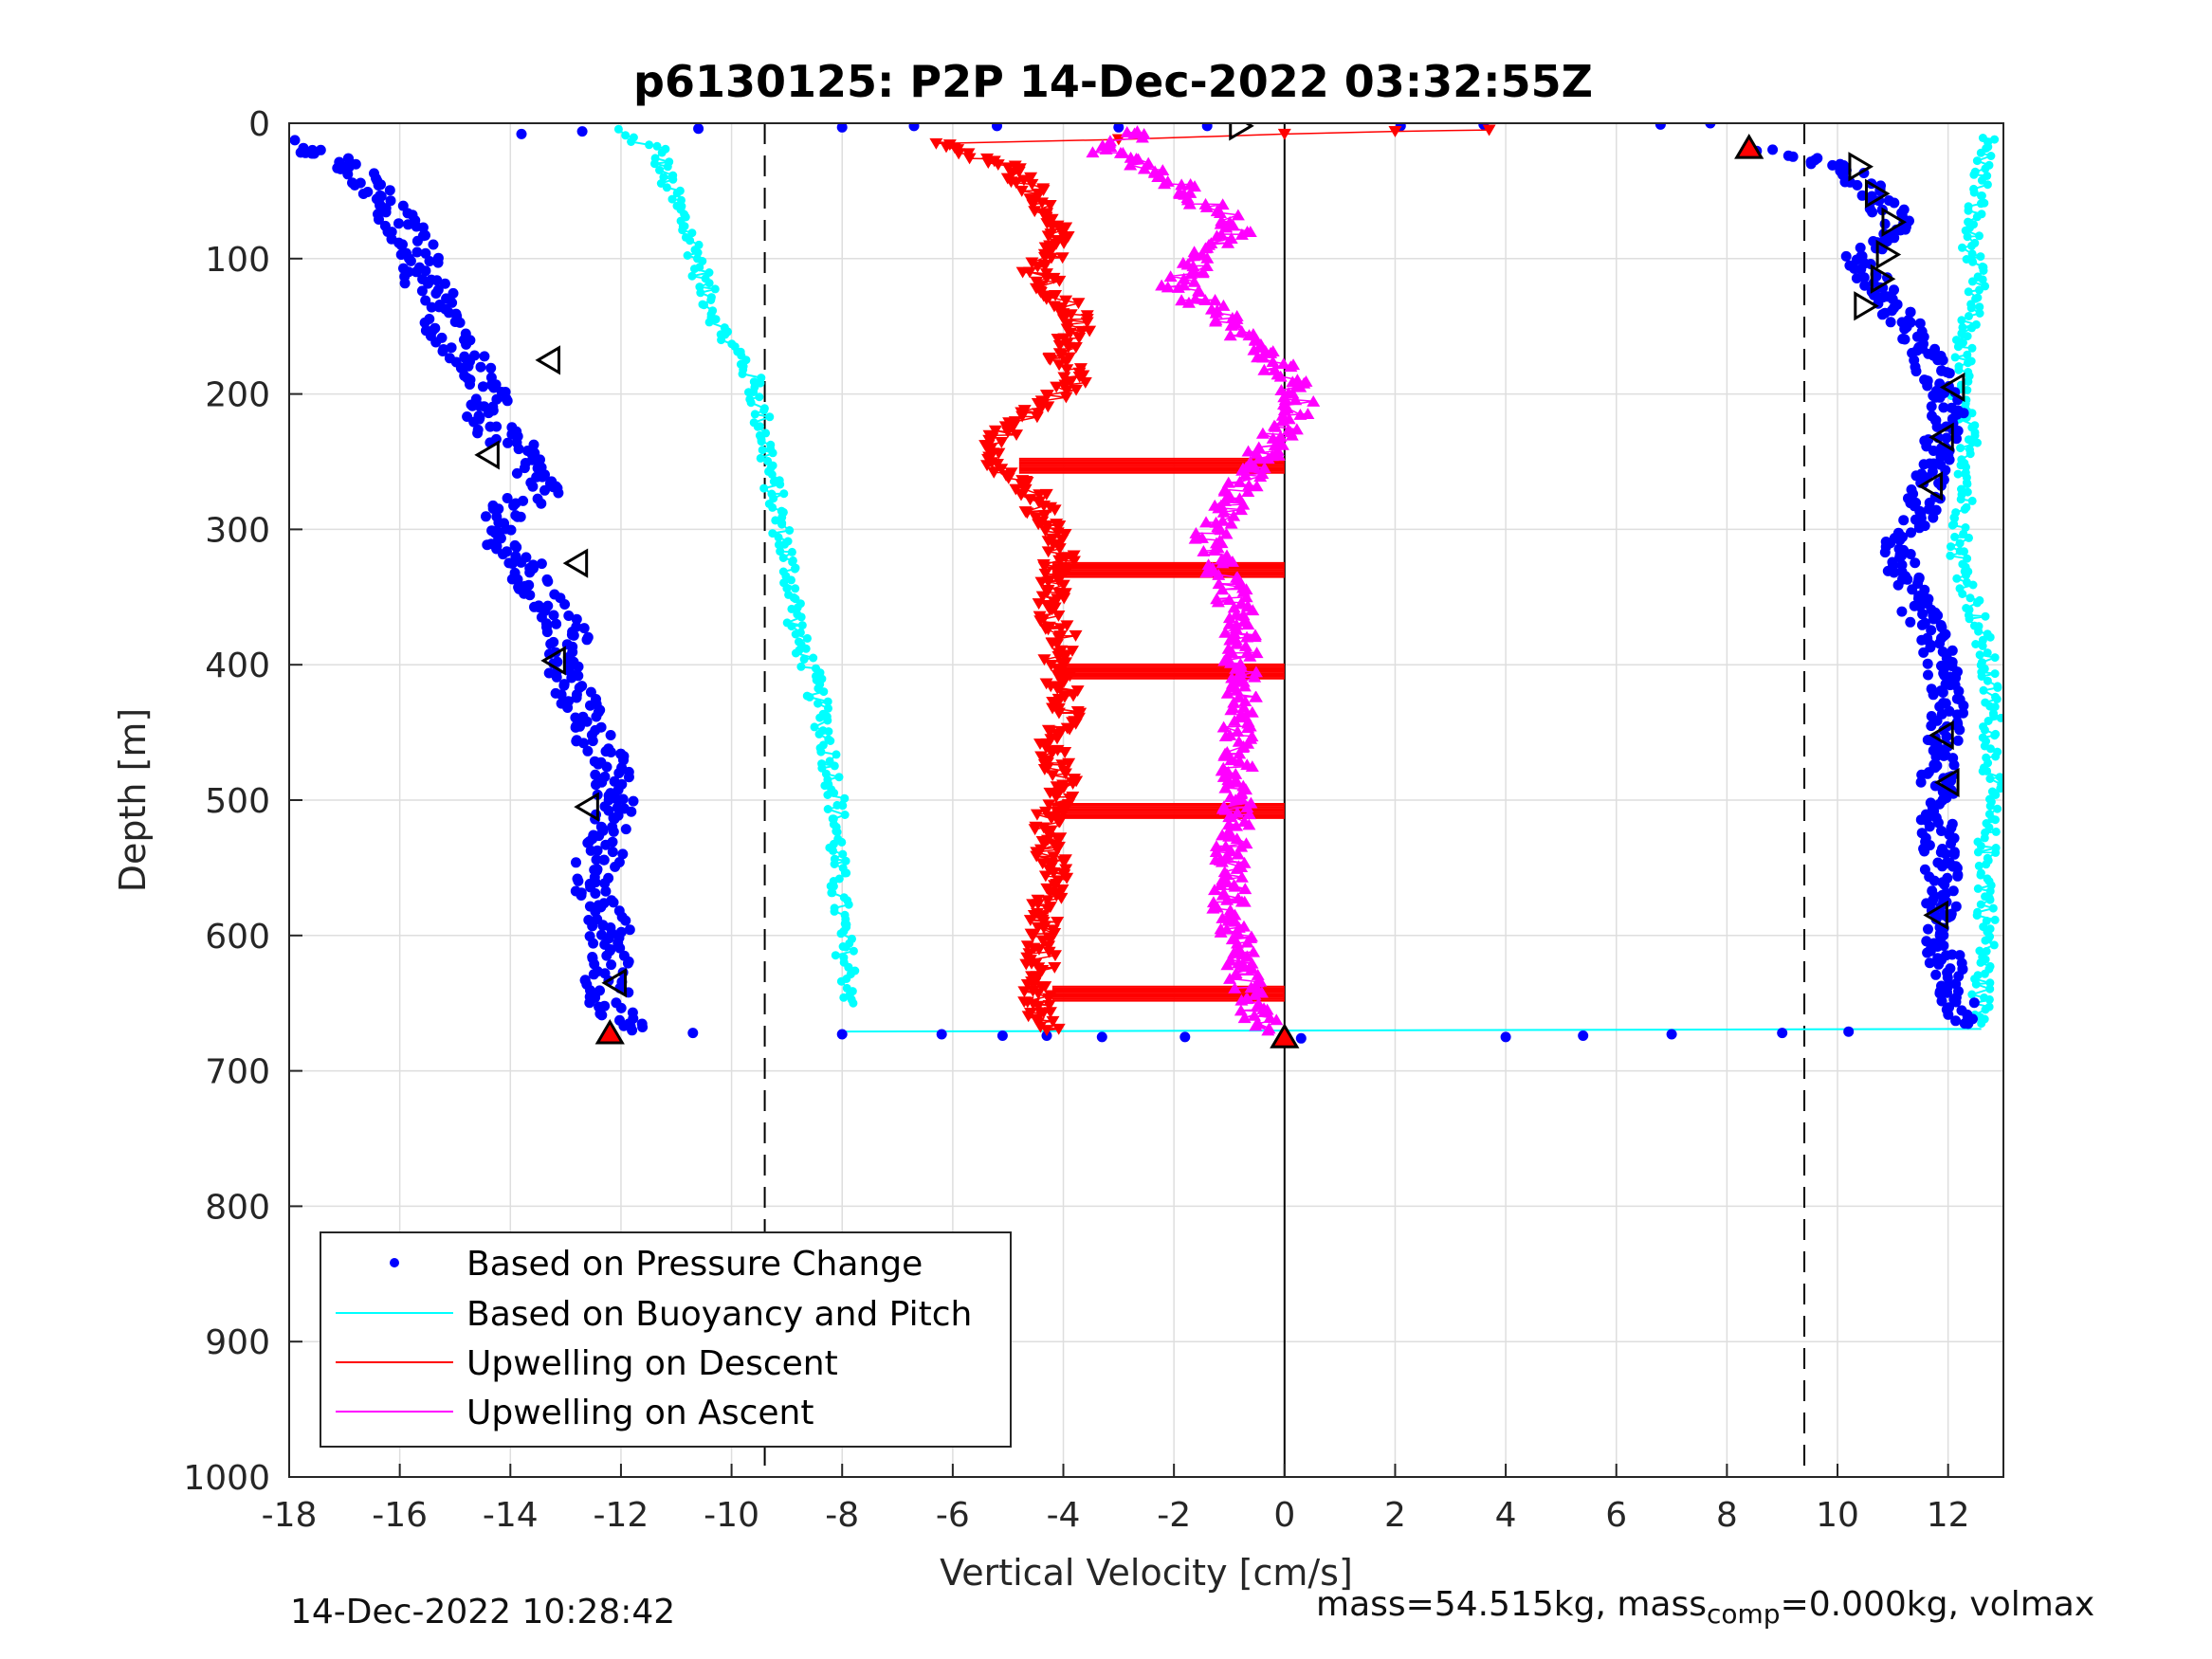 This screenshot has width=2212, height=1659. What do you see at coordinates (133, 800) in the screenshot?
I see `y-axis-label: Depth [m]` at bounding box center [133, 800].